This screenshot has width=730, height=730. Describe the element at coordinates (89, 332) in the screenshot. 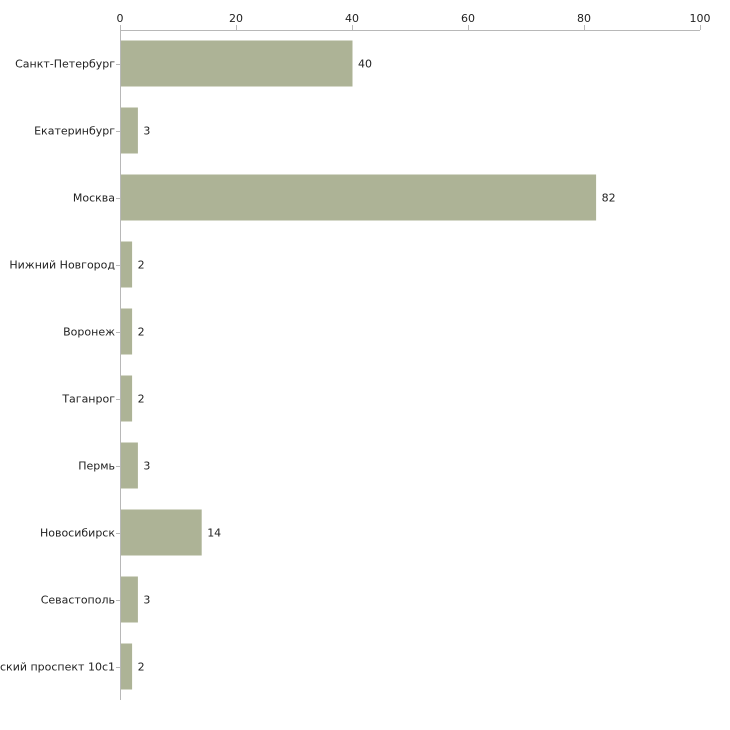

I see `category-label: Воронеж` at that location.